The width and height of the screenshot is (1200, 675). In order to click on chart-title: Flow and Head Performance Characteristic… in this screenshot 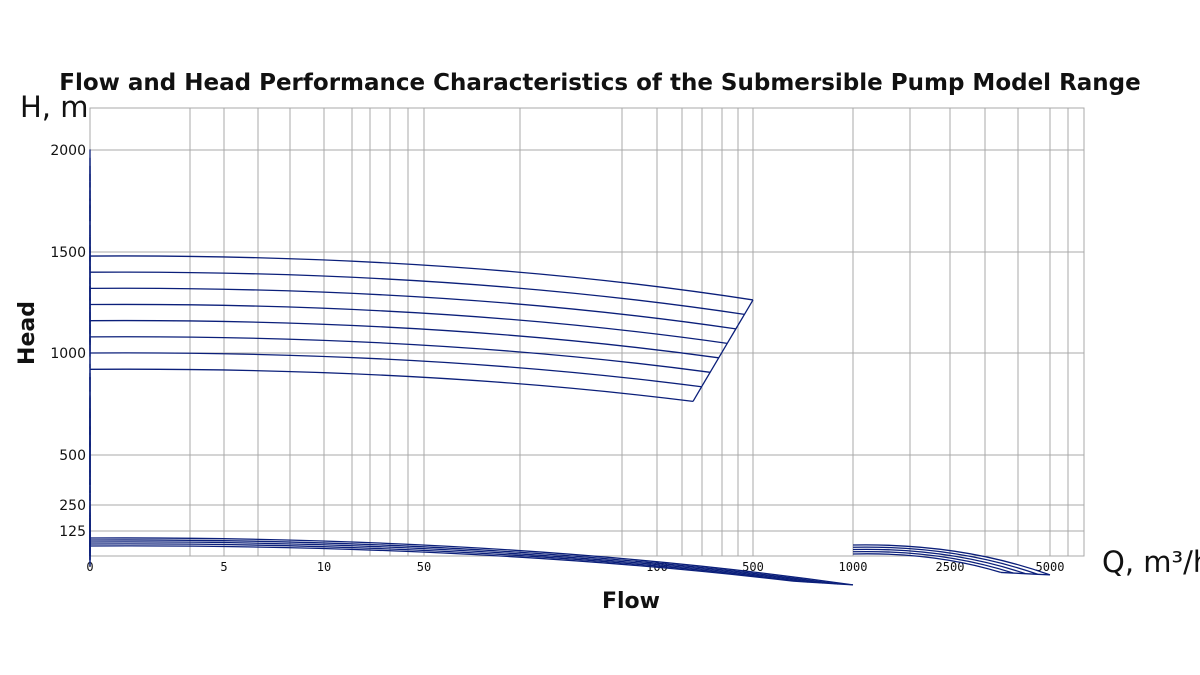, I will do `click(600, 83)`.